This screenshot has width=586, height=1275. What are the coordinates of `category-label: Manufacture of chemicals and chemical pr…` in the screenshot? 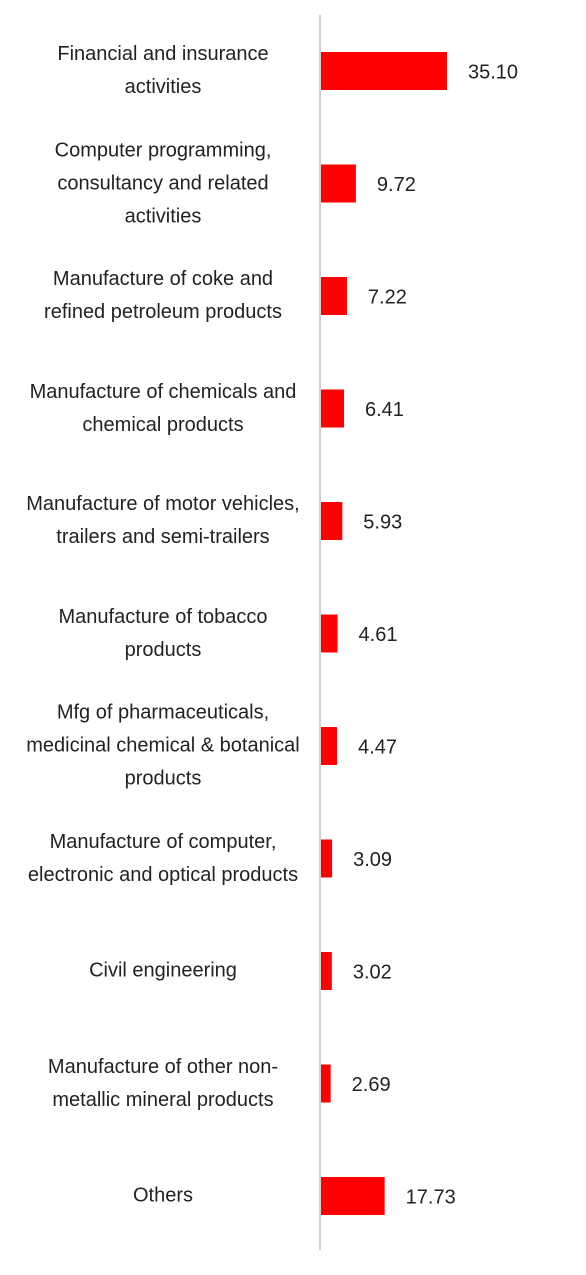 It's located at (163, 408).